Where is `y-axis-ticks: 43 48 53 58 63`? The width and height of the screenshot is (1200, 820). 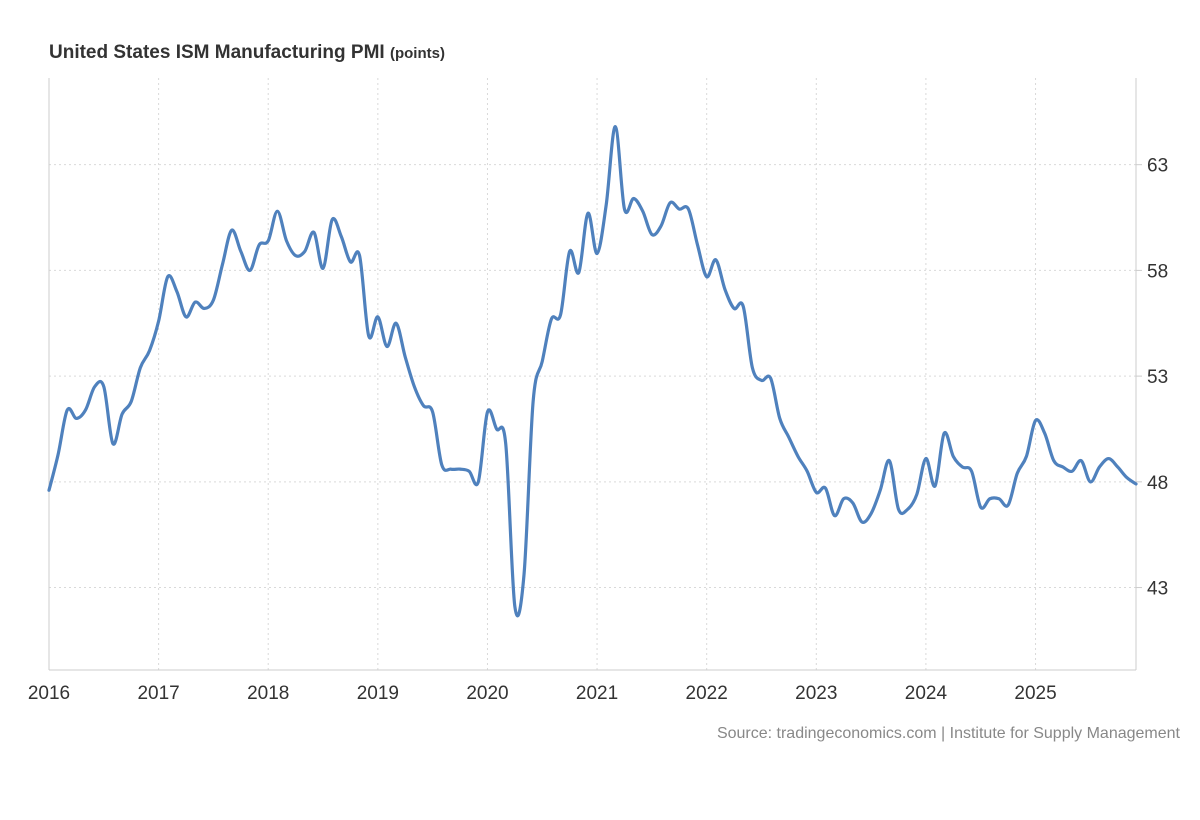
y-axis-ticks: 43 48 53 58 63 is located at coordinates (1157, 378).